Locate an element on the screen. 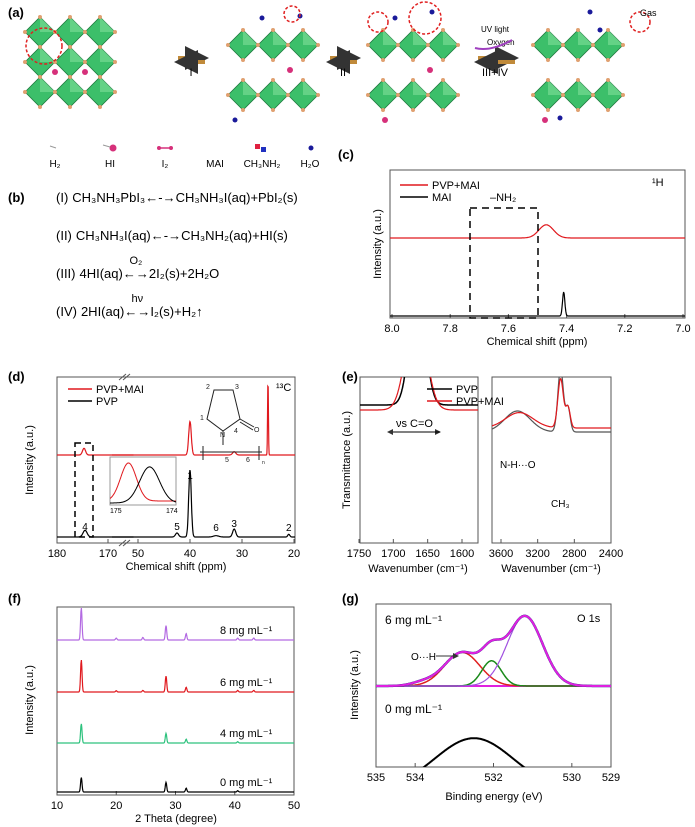 The image size is (695, 827). x-tick-label: 1750 is located at coordinates (359, 554).